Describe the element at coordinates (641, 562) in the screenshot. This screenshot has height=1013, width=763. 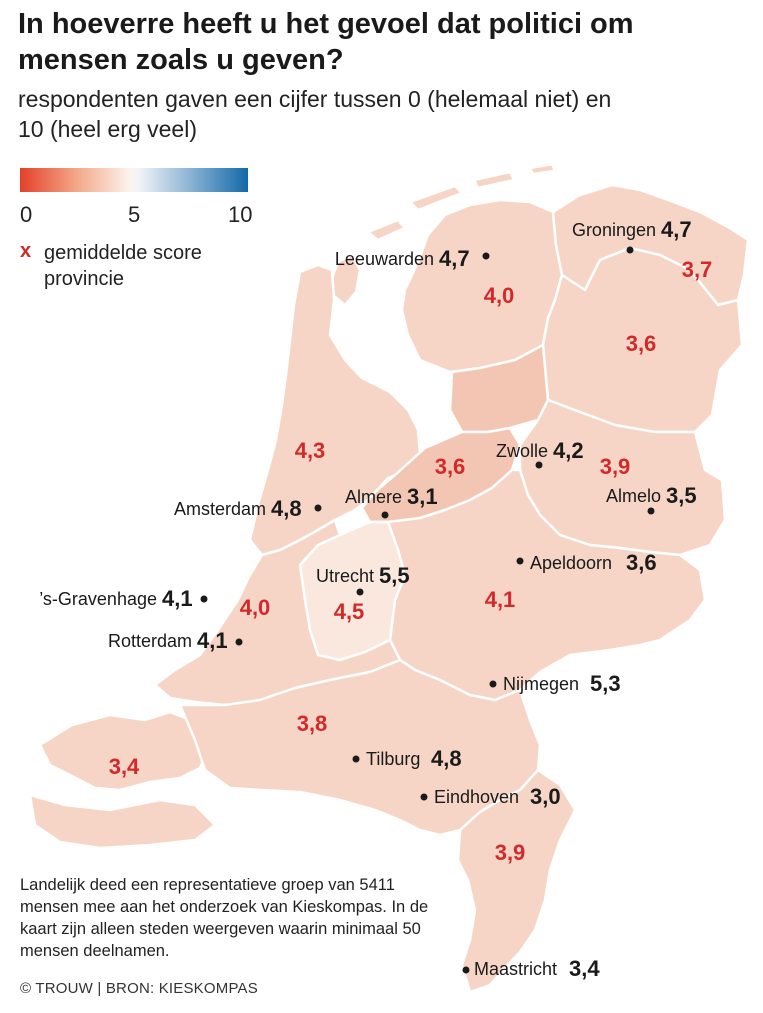
I see `city-score-apeldoorn: 3,6` at that location.